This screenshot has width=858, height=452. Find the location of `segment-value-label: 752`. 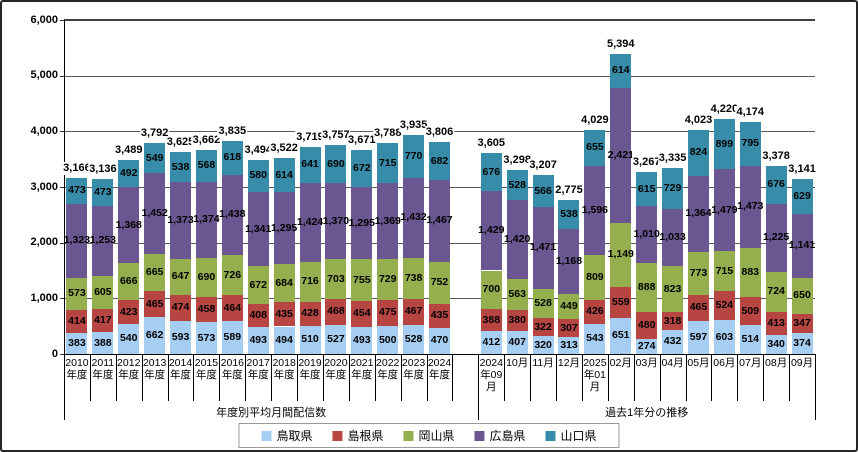

segment-value-label: 752 is located at coordinates (439, 282).